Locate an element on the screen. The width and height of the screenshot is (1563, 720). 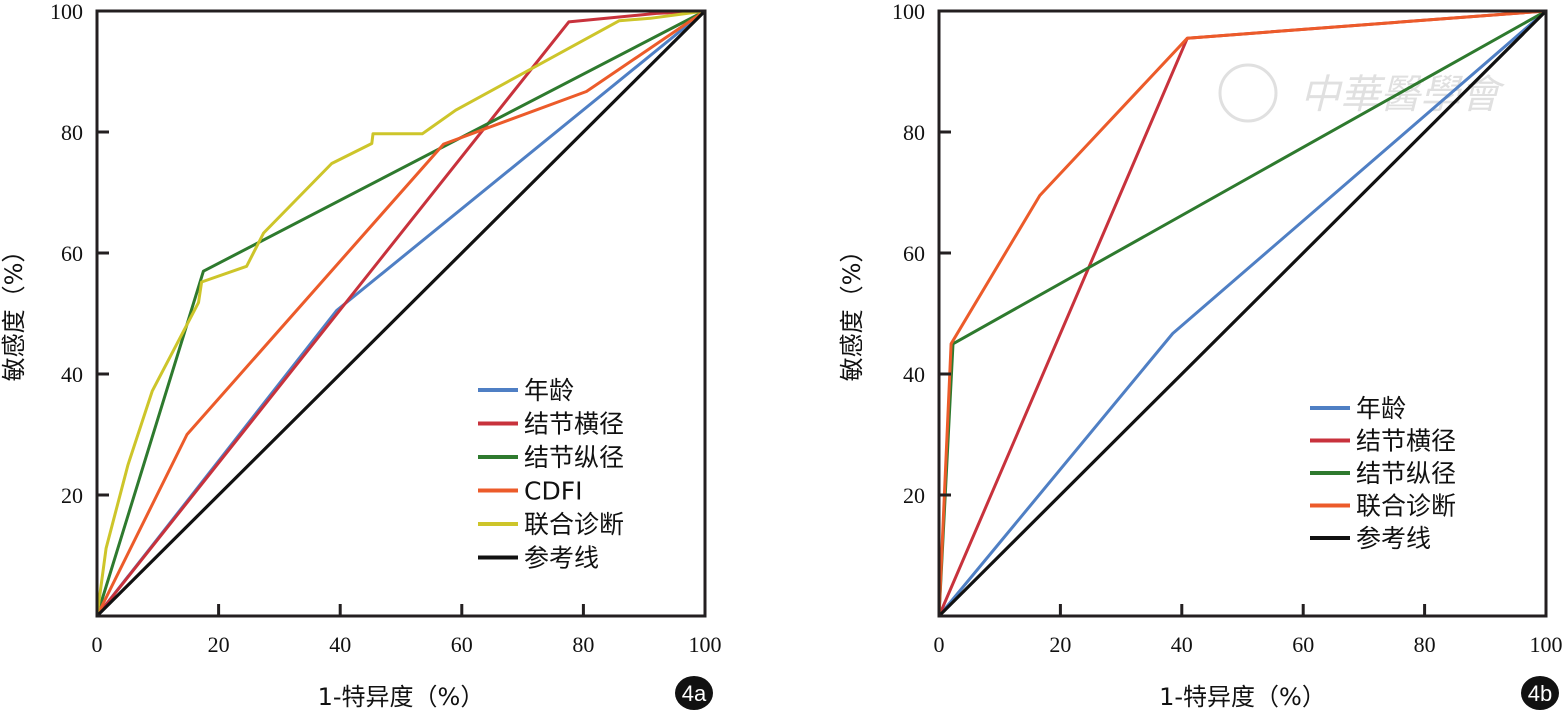
panel-badge-label: 4a is located at coordinates (694, 693).